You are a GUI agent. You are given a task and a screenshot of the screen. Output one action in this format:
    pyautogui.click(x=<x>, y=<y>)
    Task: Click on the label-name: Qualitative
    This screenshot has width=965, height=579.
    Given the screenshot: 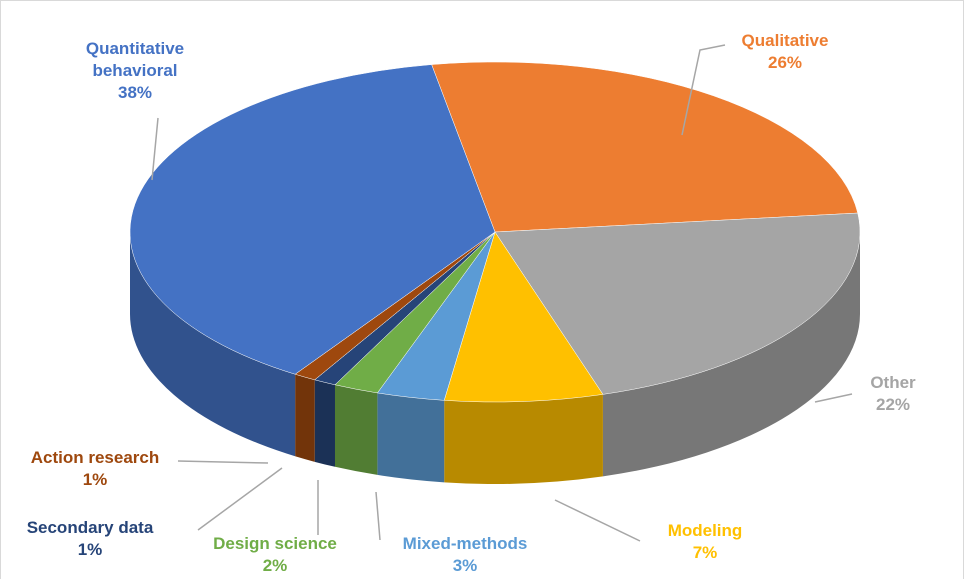 What is the action you would take?
    pyautogui.click(x=785, y=40)
    